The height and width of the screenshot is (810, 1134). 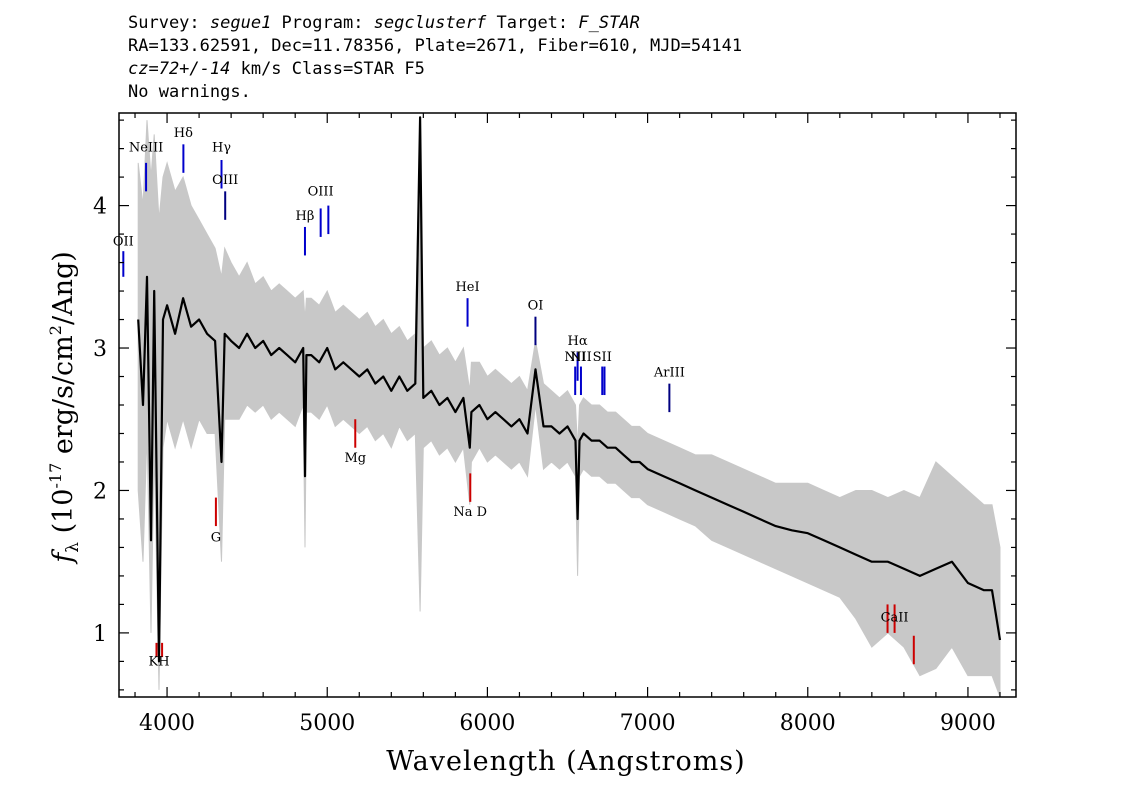 What do you see at coordinates (581, 357) in the screenshot?
I see `emission-line-label-12: NII` at bounding box center [581, 357].